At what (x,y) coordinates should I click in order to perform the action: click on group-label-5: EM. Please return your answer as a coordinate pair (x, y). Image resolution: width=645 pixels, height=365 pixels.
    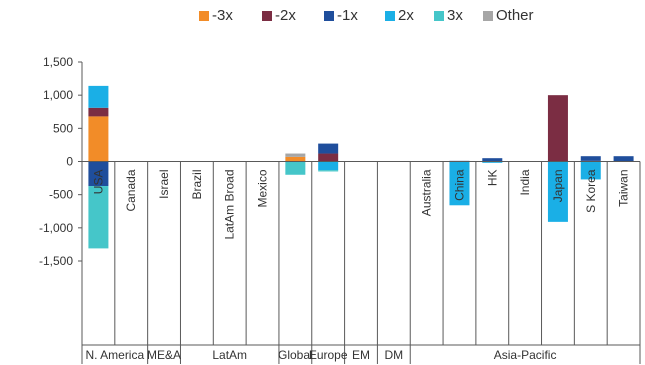
    Looking at the image, I should click on (361, 355).